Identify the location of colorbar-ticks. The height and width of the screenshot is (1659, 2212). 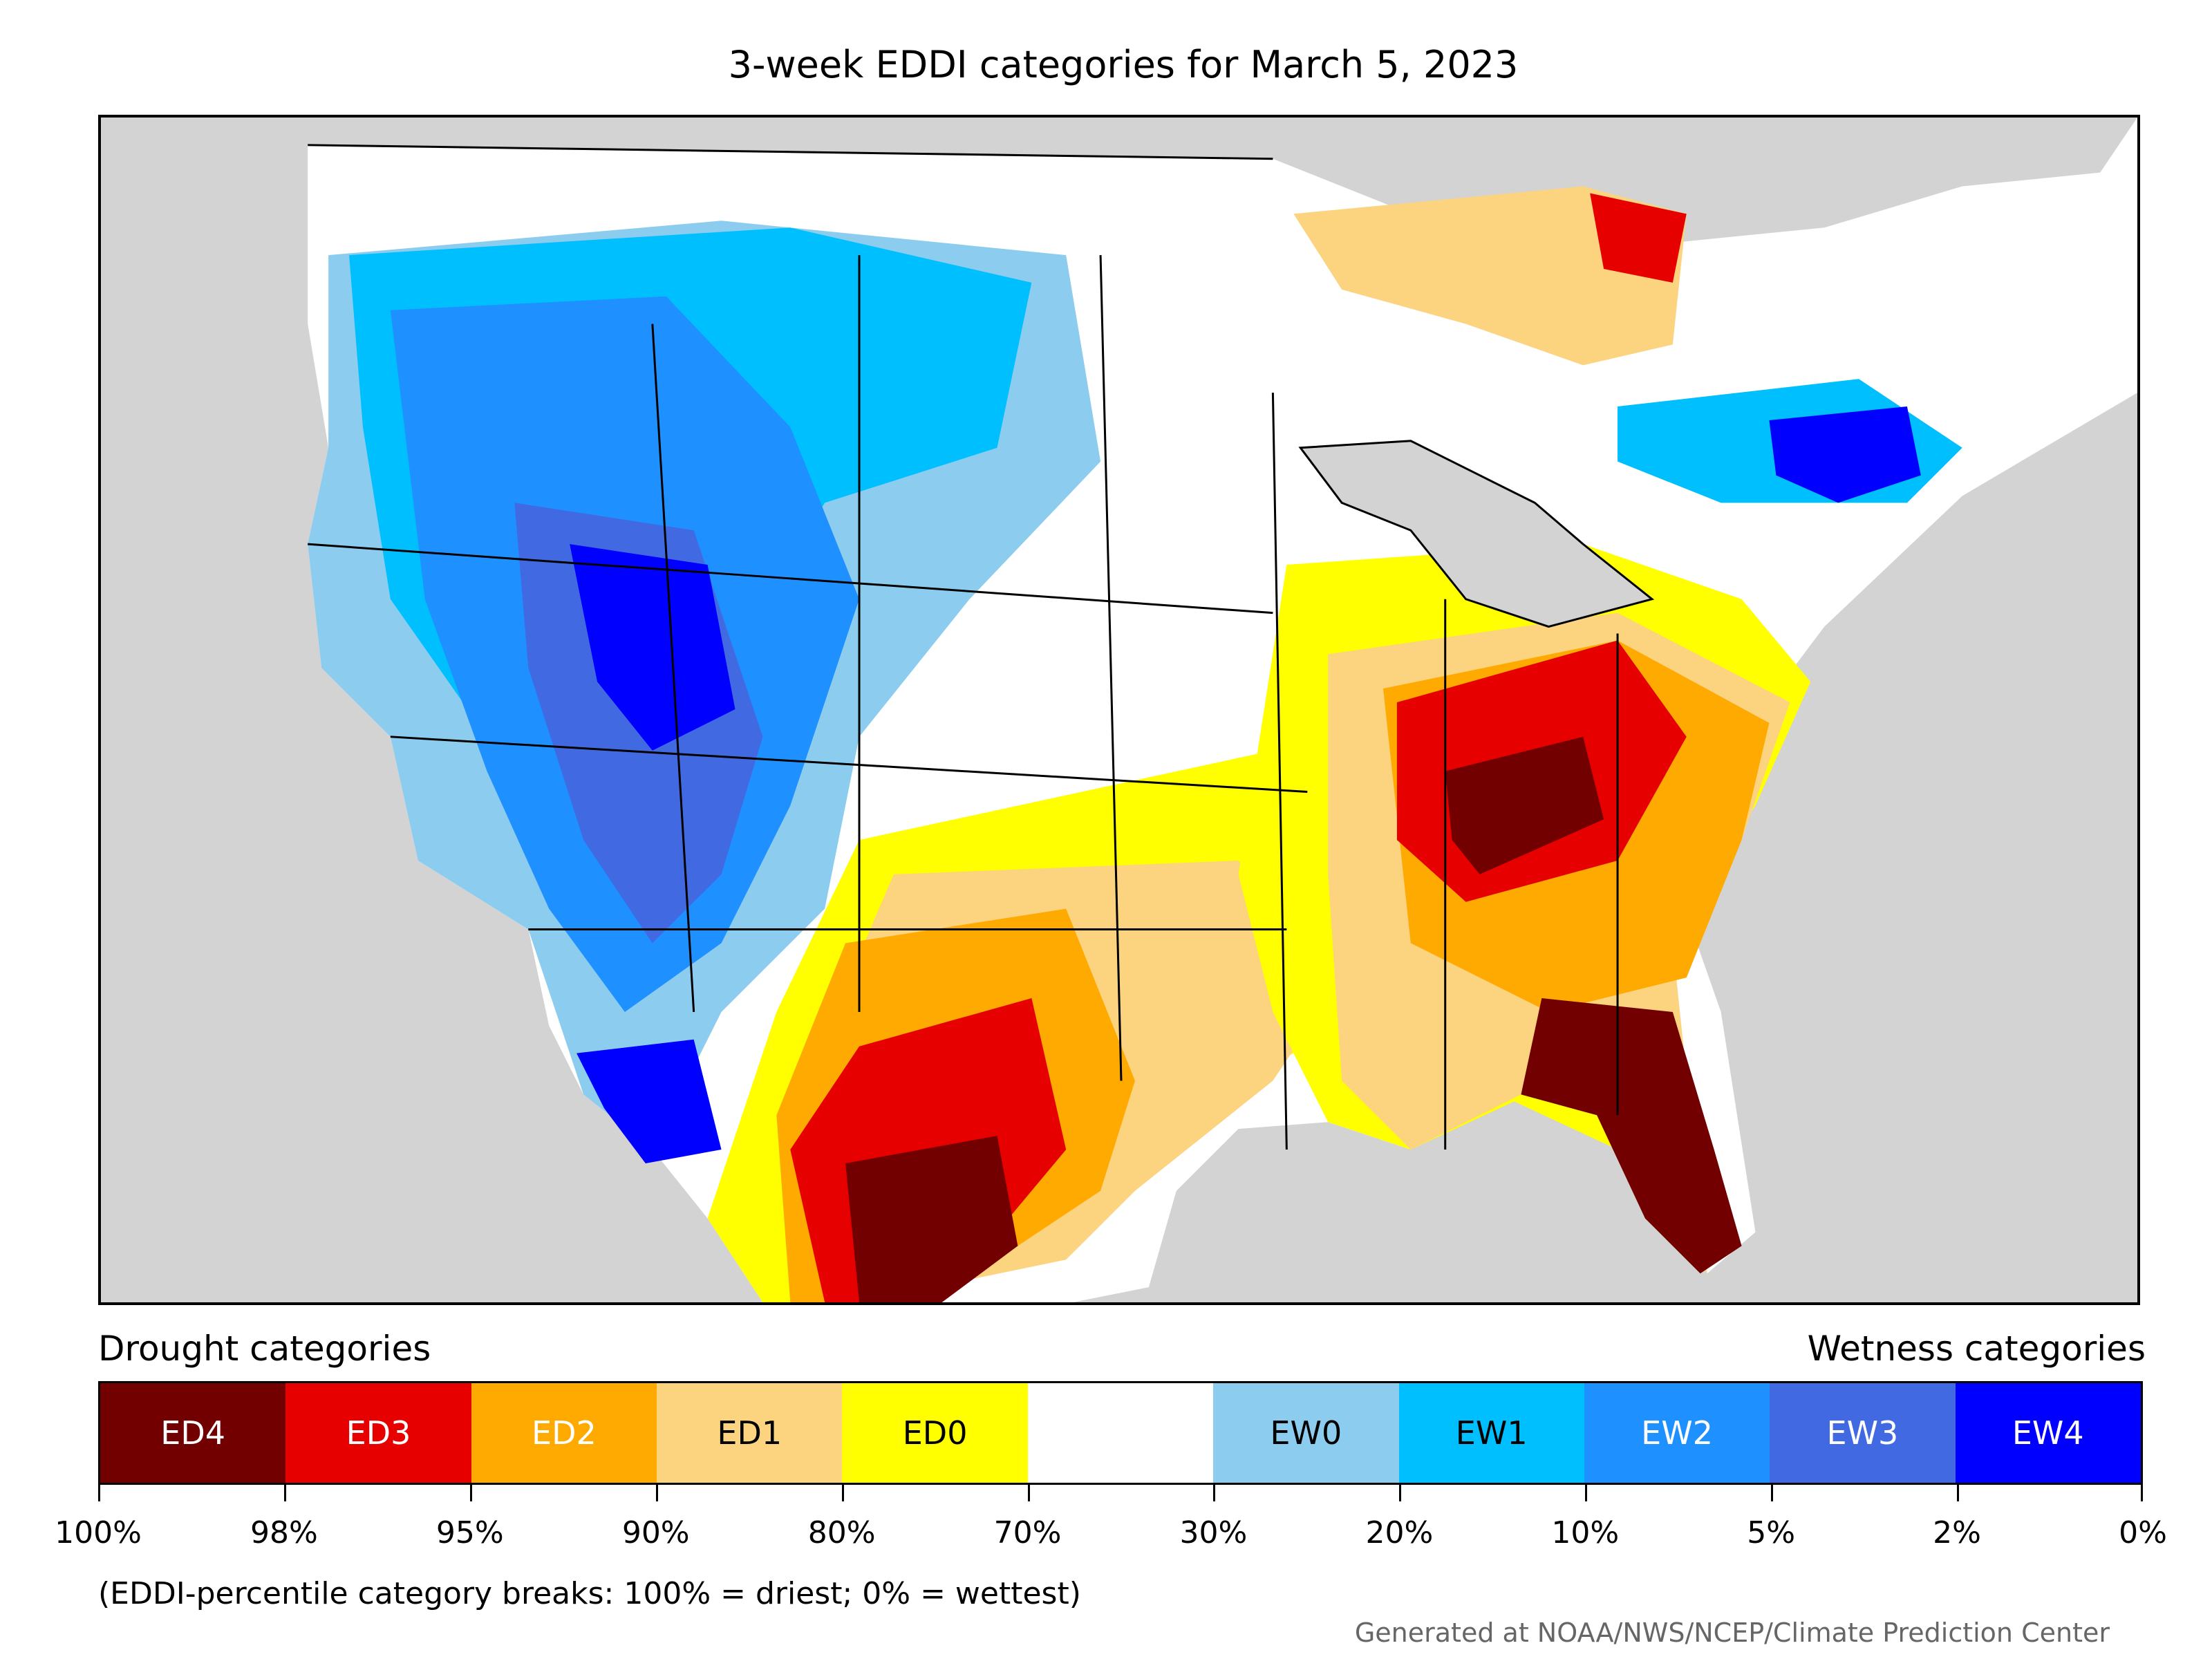
(1120, 1493).